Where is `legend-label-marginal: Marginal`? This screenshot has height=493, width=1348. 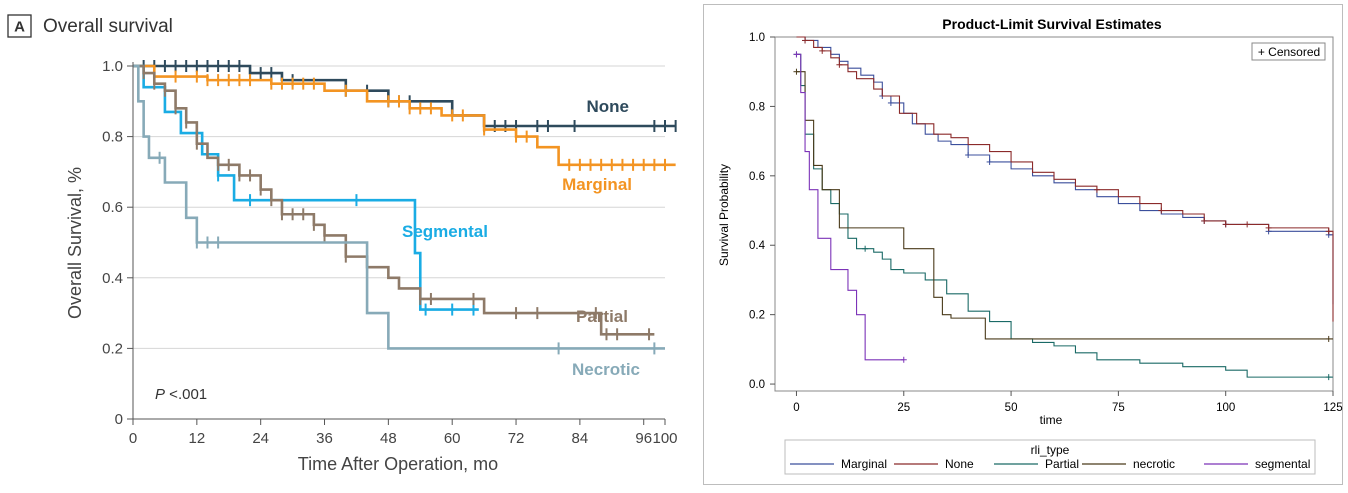
legend-label-marginal: Marginal is located at coordinates (864, 464).